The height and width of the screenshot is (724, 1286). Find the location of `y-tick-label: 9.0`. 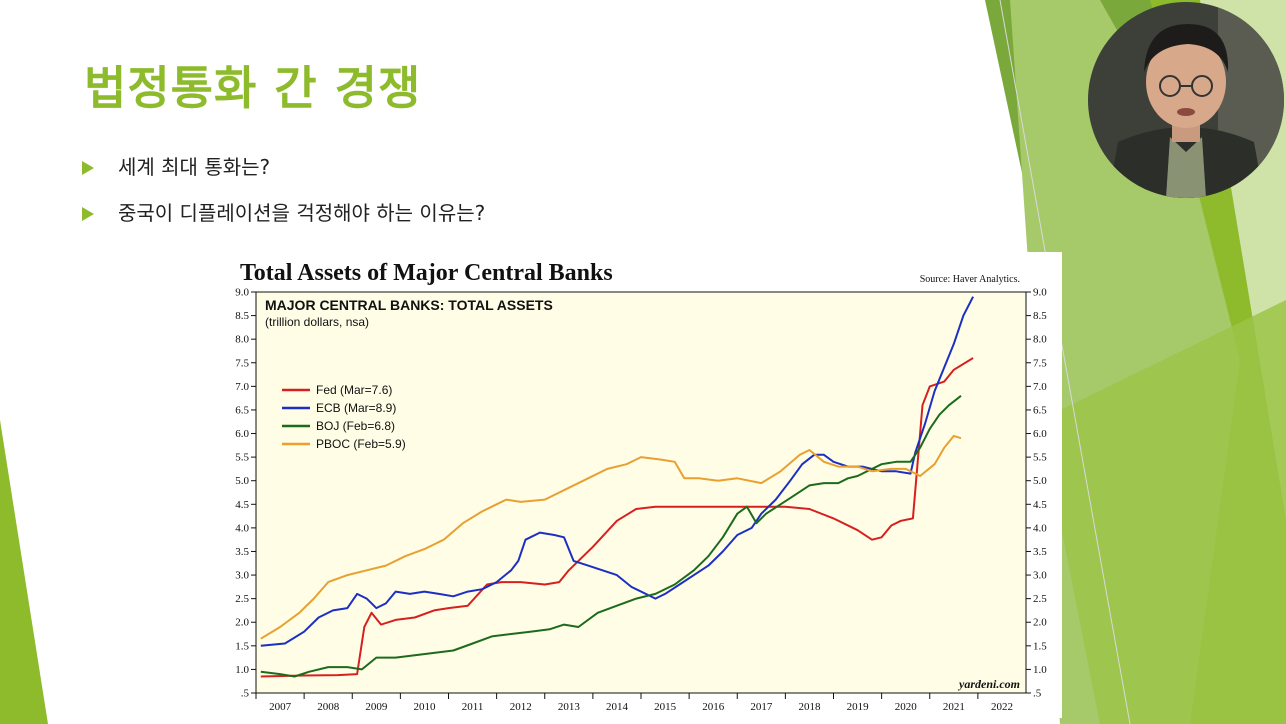

y-tick-label: 9.0 is located at coordinates (242, 293).